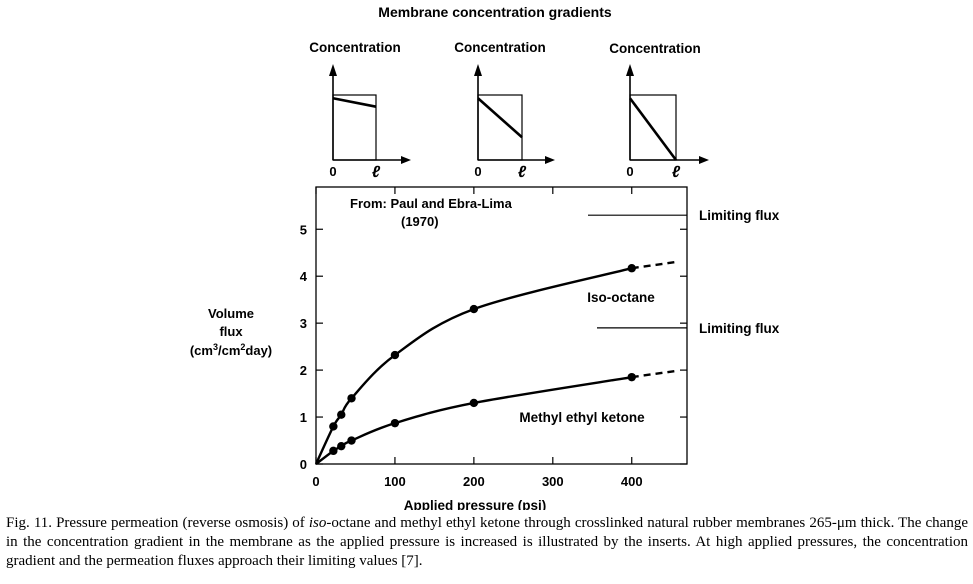 The height and width of the screenshot is (584, 973). What do you see at coordinates (522, 172) in the screenshot?
I see `insert-2-axis-end: ℓ` at bounding box center [522, 172].